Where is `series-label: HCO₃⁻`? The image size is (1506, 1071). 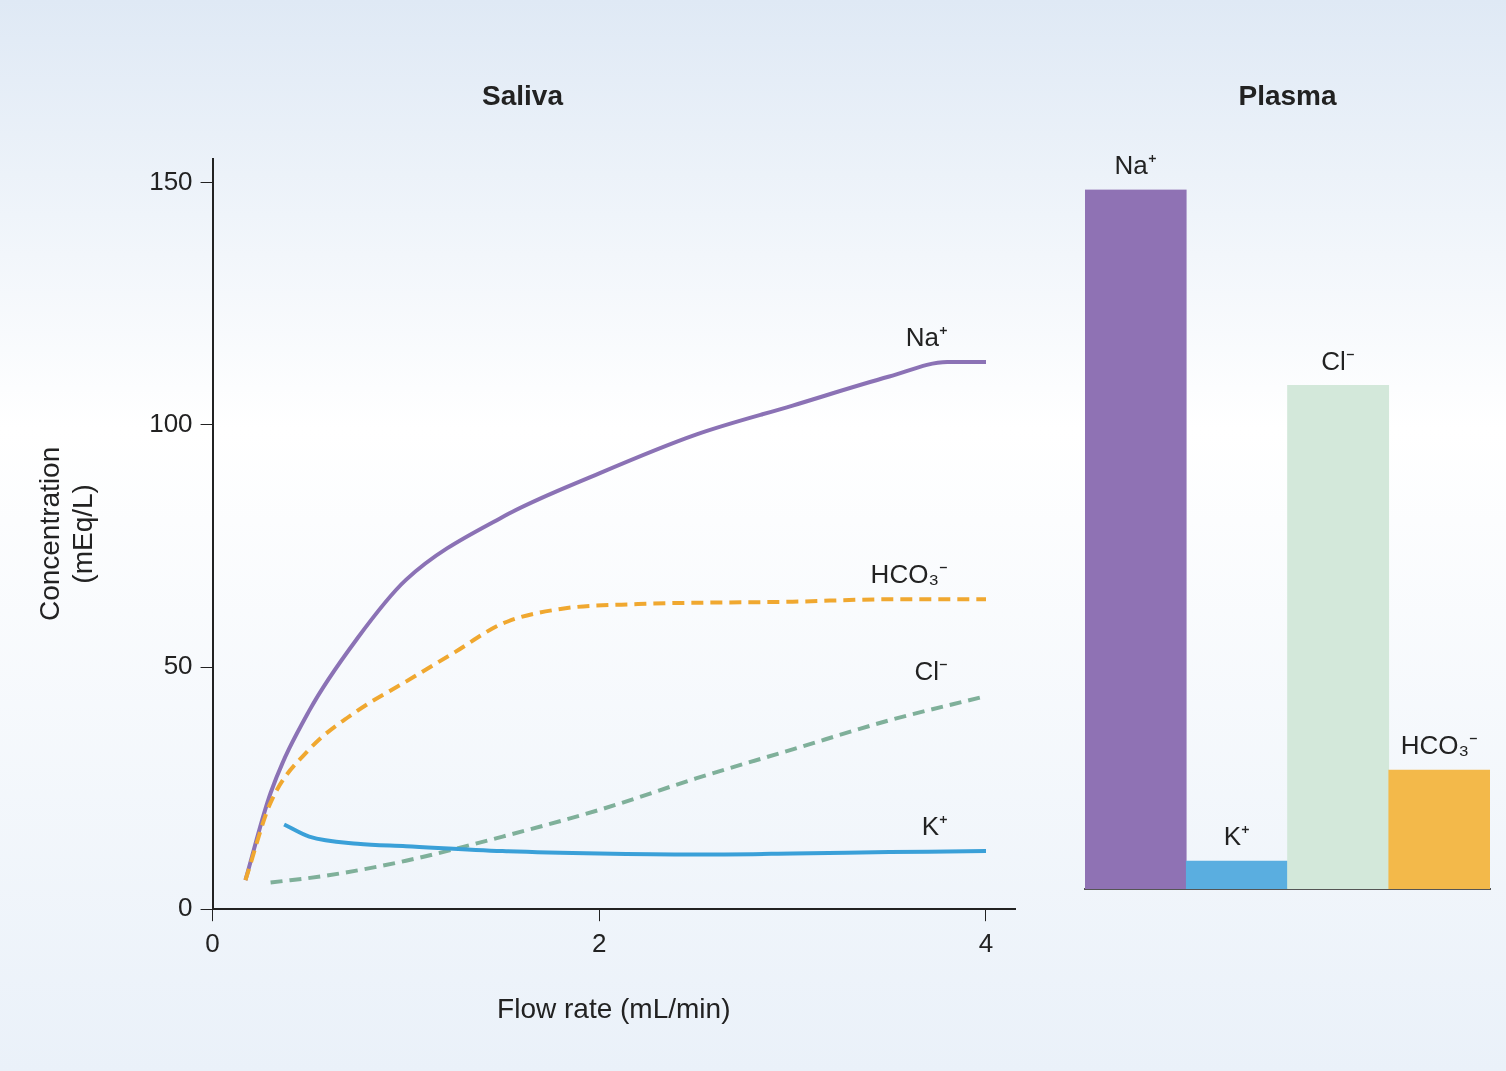 series-label: HCO₃⁻ is located at coordinates (909, 574).